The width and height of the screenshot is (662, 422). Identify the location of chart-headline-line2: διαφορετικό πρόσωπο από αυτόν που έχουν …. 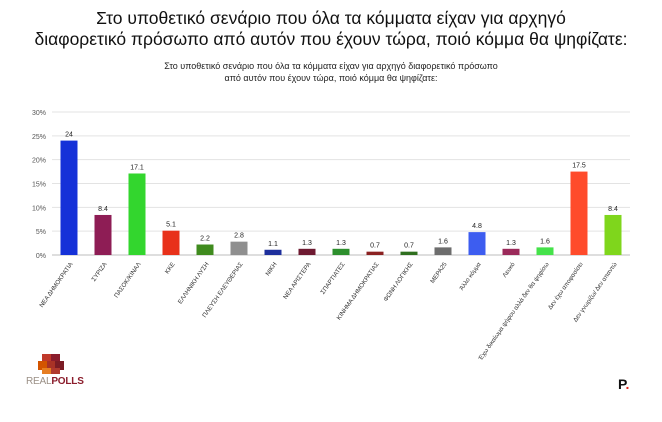
(331, 39).